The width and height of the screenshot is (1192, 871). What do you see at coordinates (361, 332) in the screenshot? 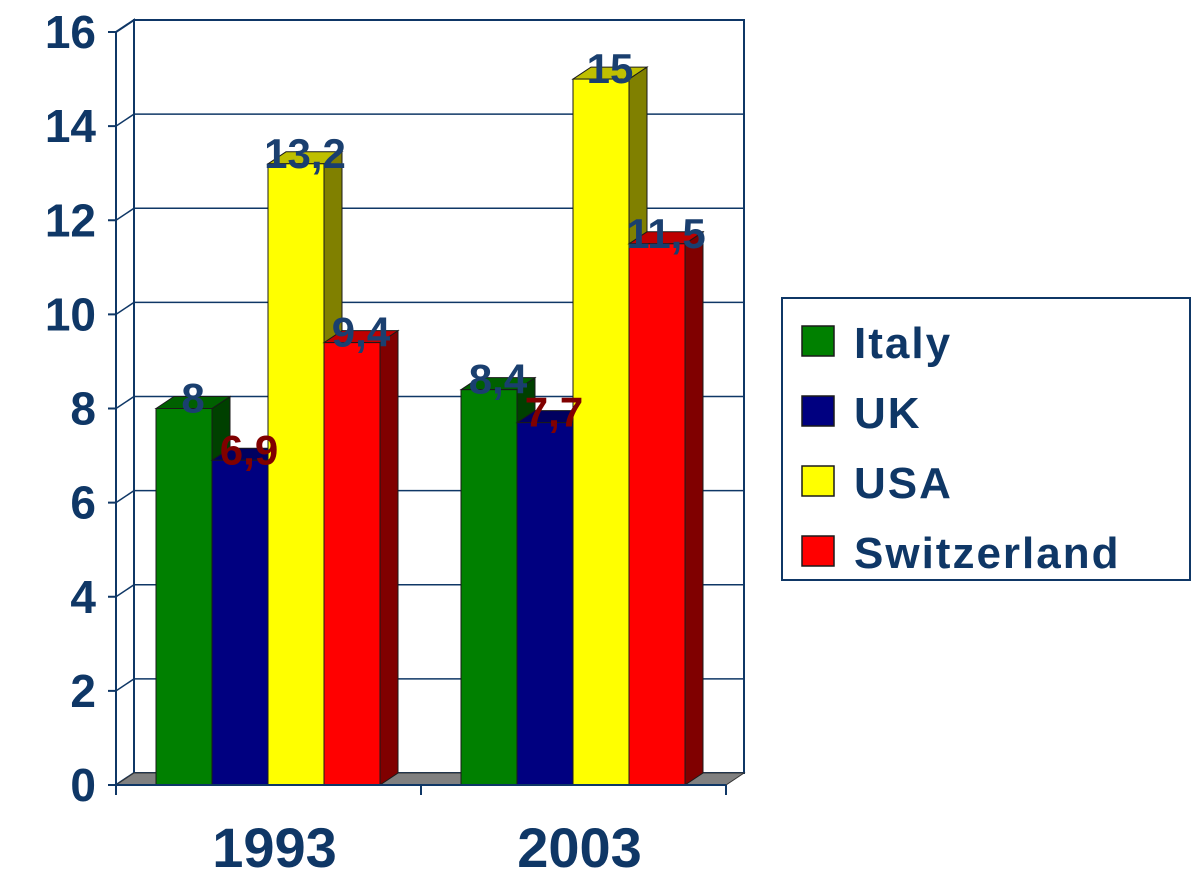
I see `data-label-switzerland-1993: 9,4` at bounding box center [361, 332].